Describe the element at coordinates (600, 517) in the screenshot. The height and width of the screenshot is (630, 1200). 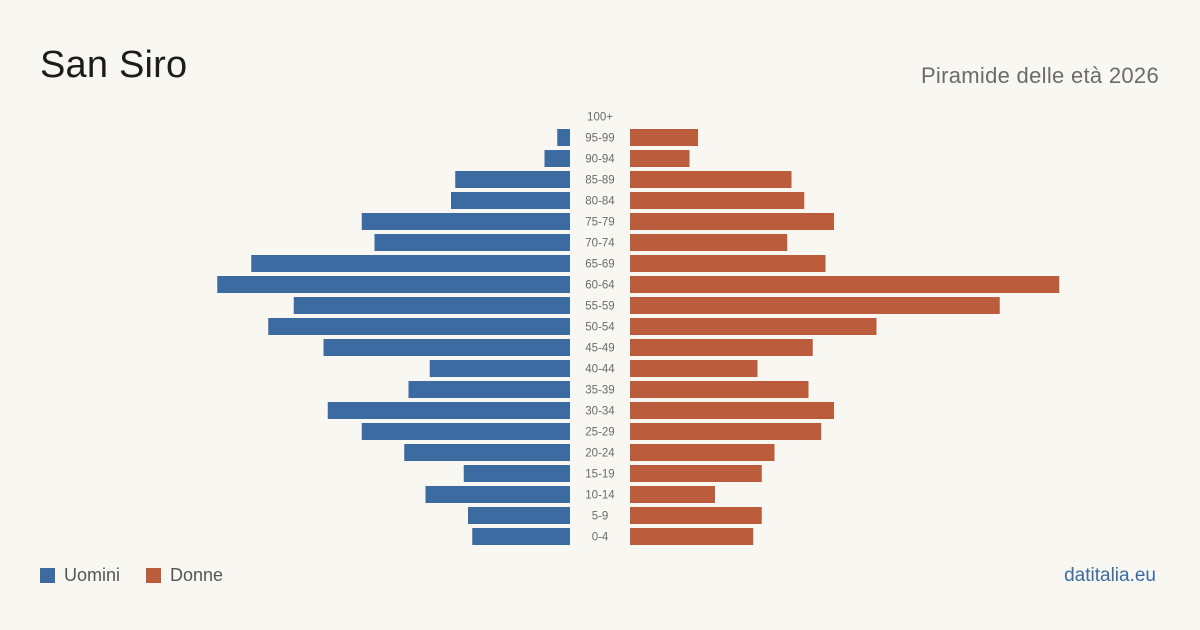
I see `age-label-5-9: 5-9` at that location.